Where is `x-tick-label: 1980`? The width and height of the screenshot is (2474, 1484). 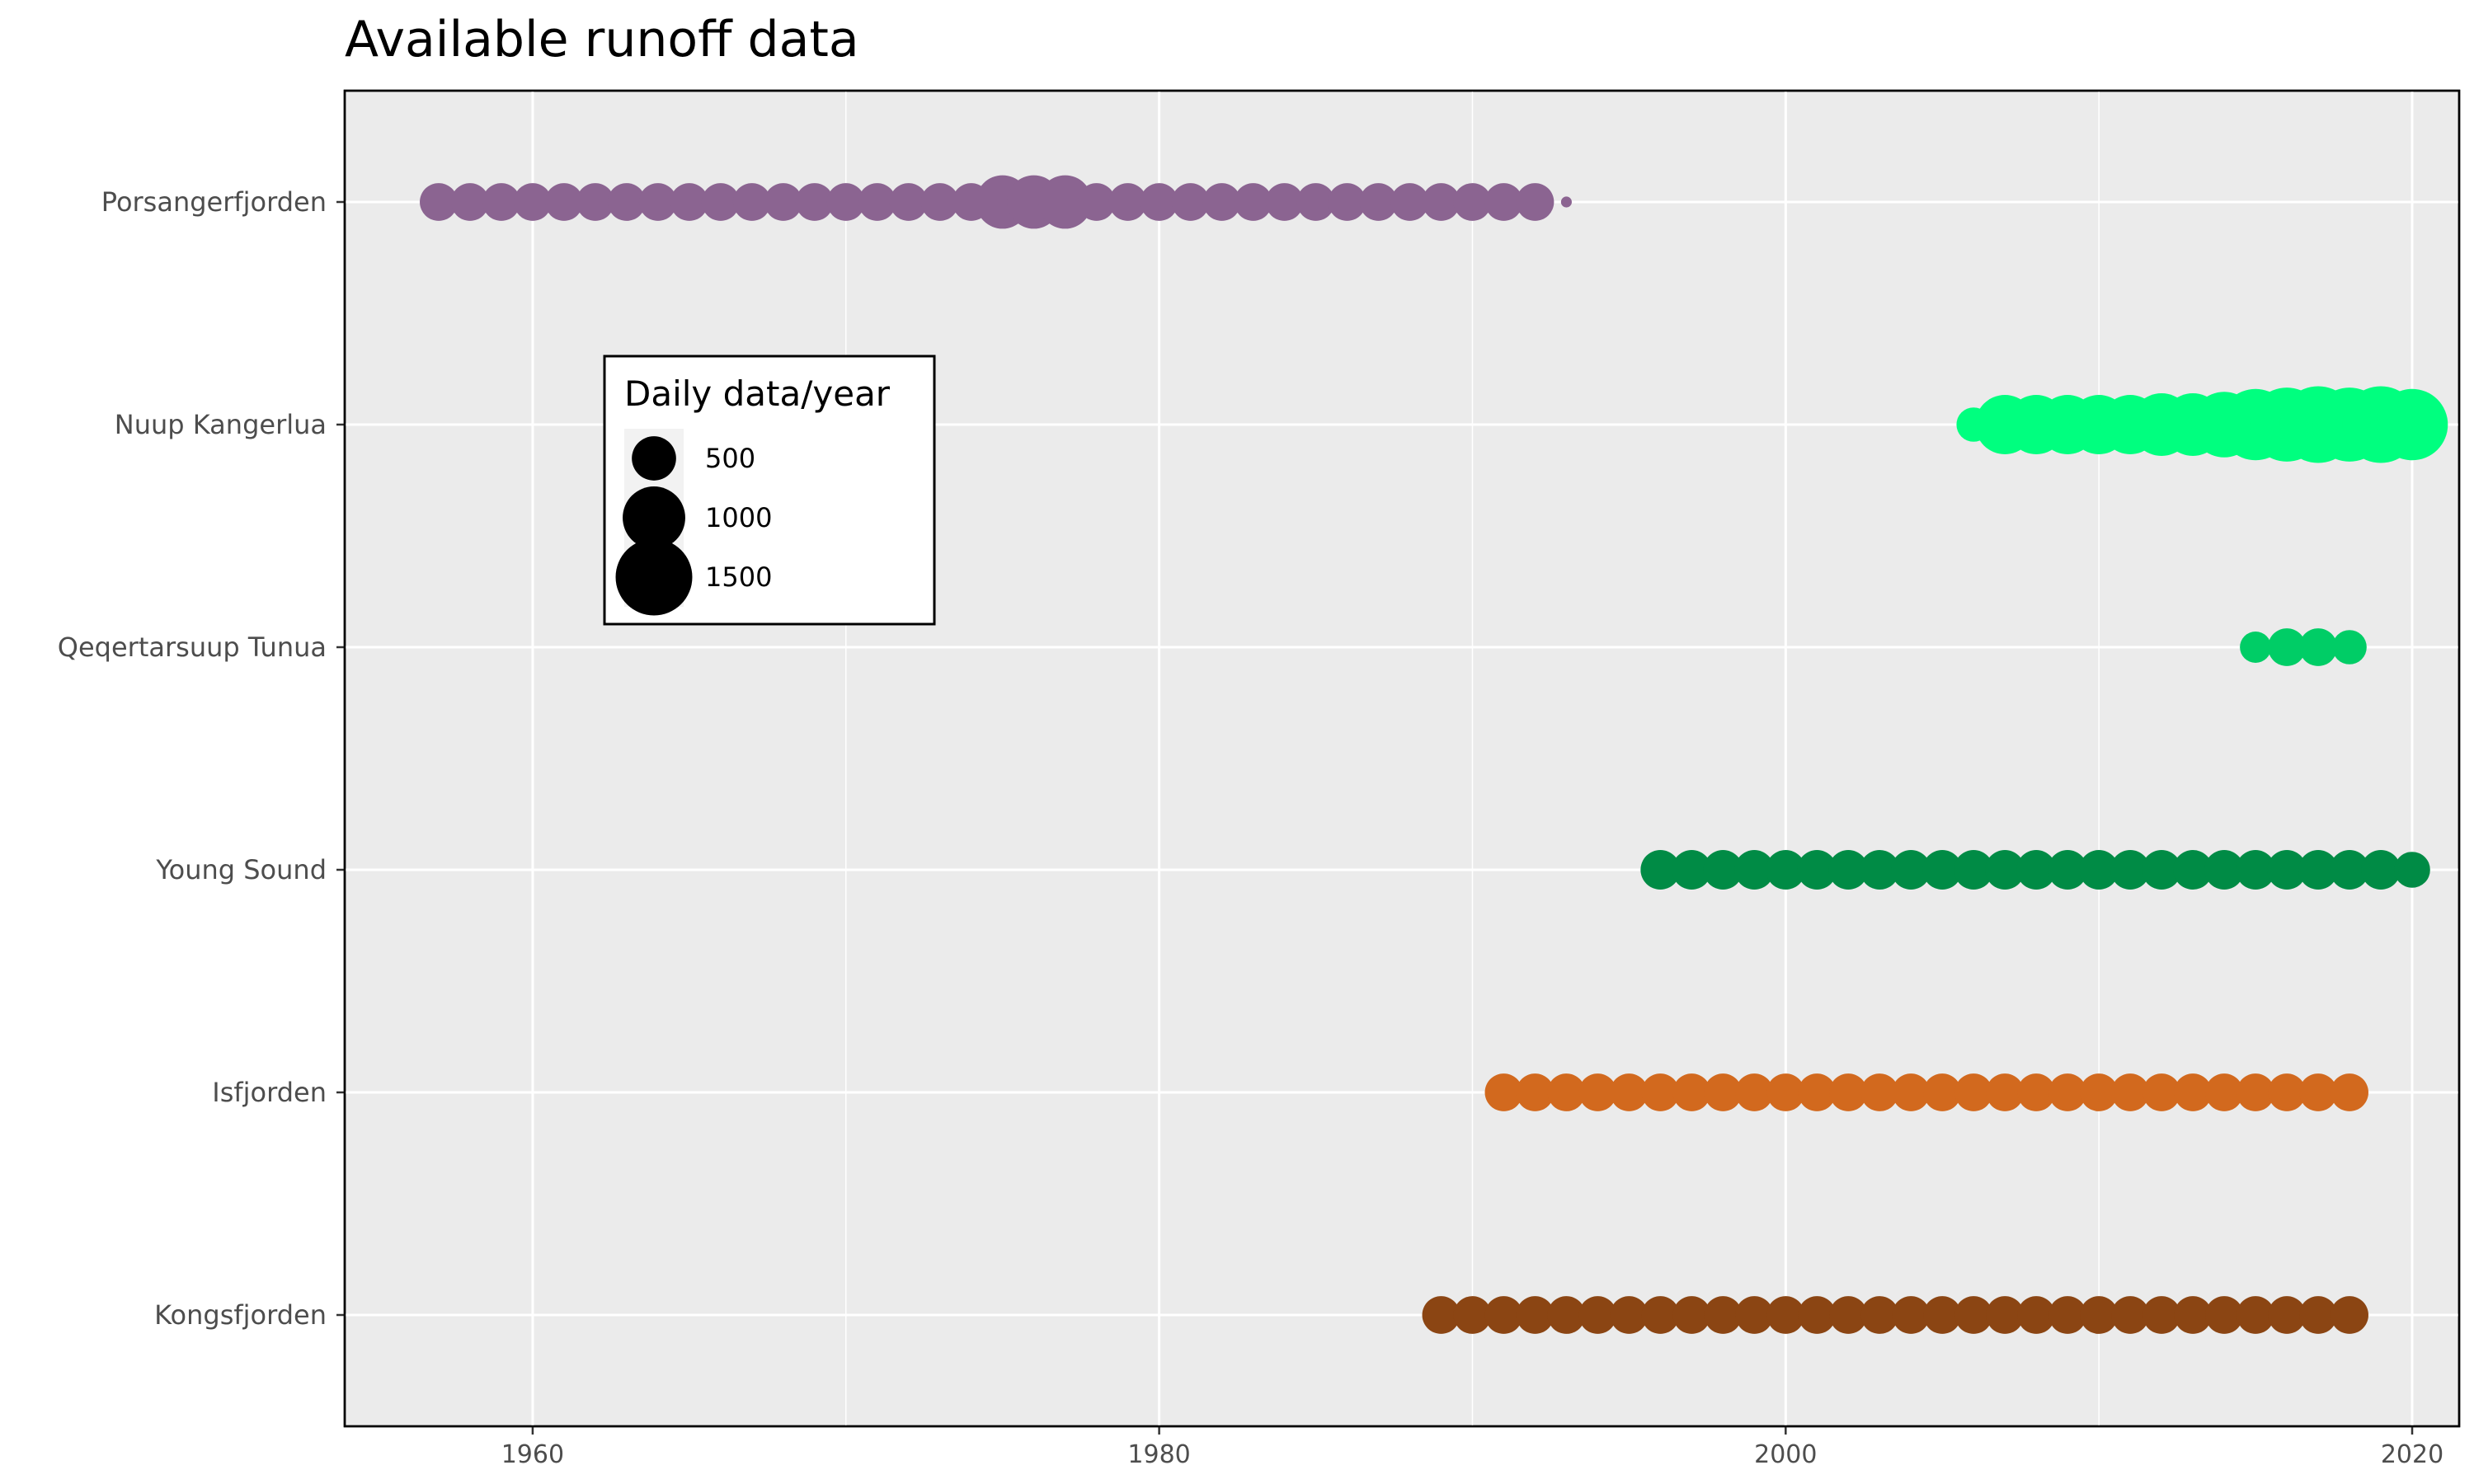 x-tick-label: 1980 is located at coordinates (1158, 1454).